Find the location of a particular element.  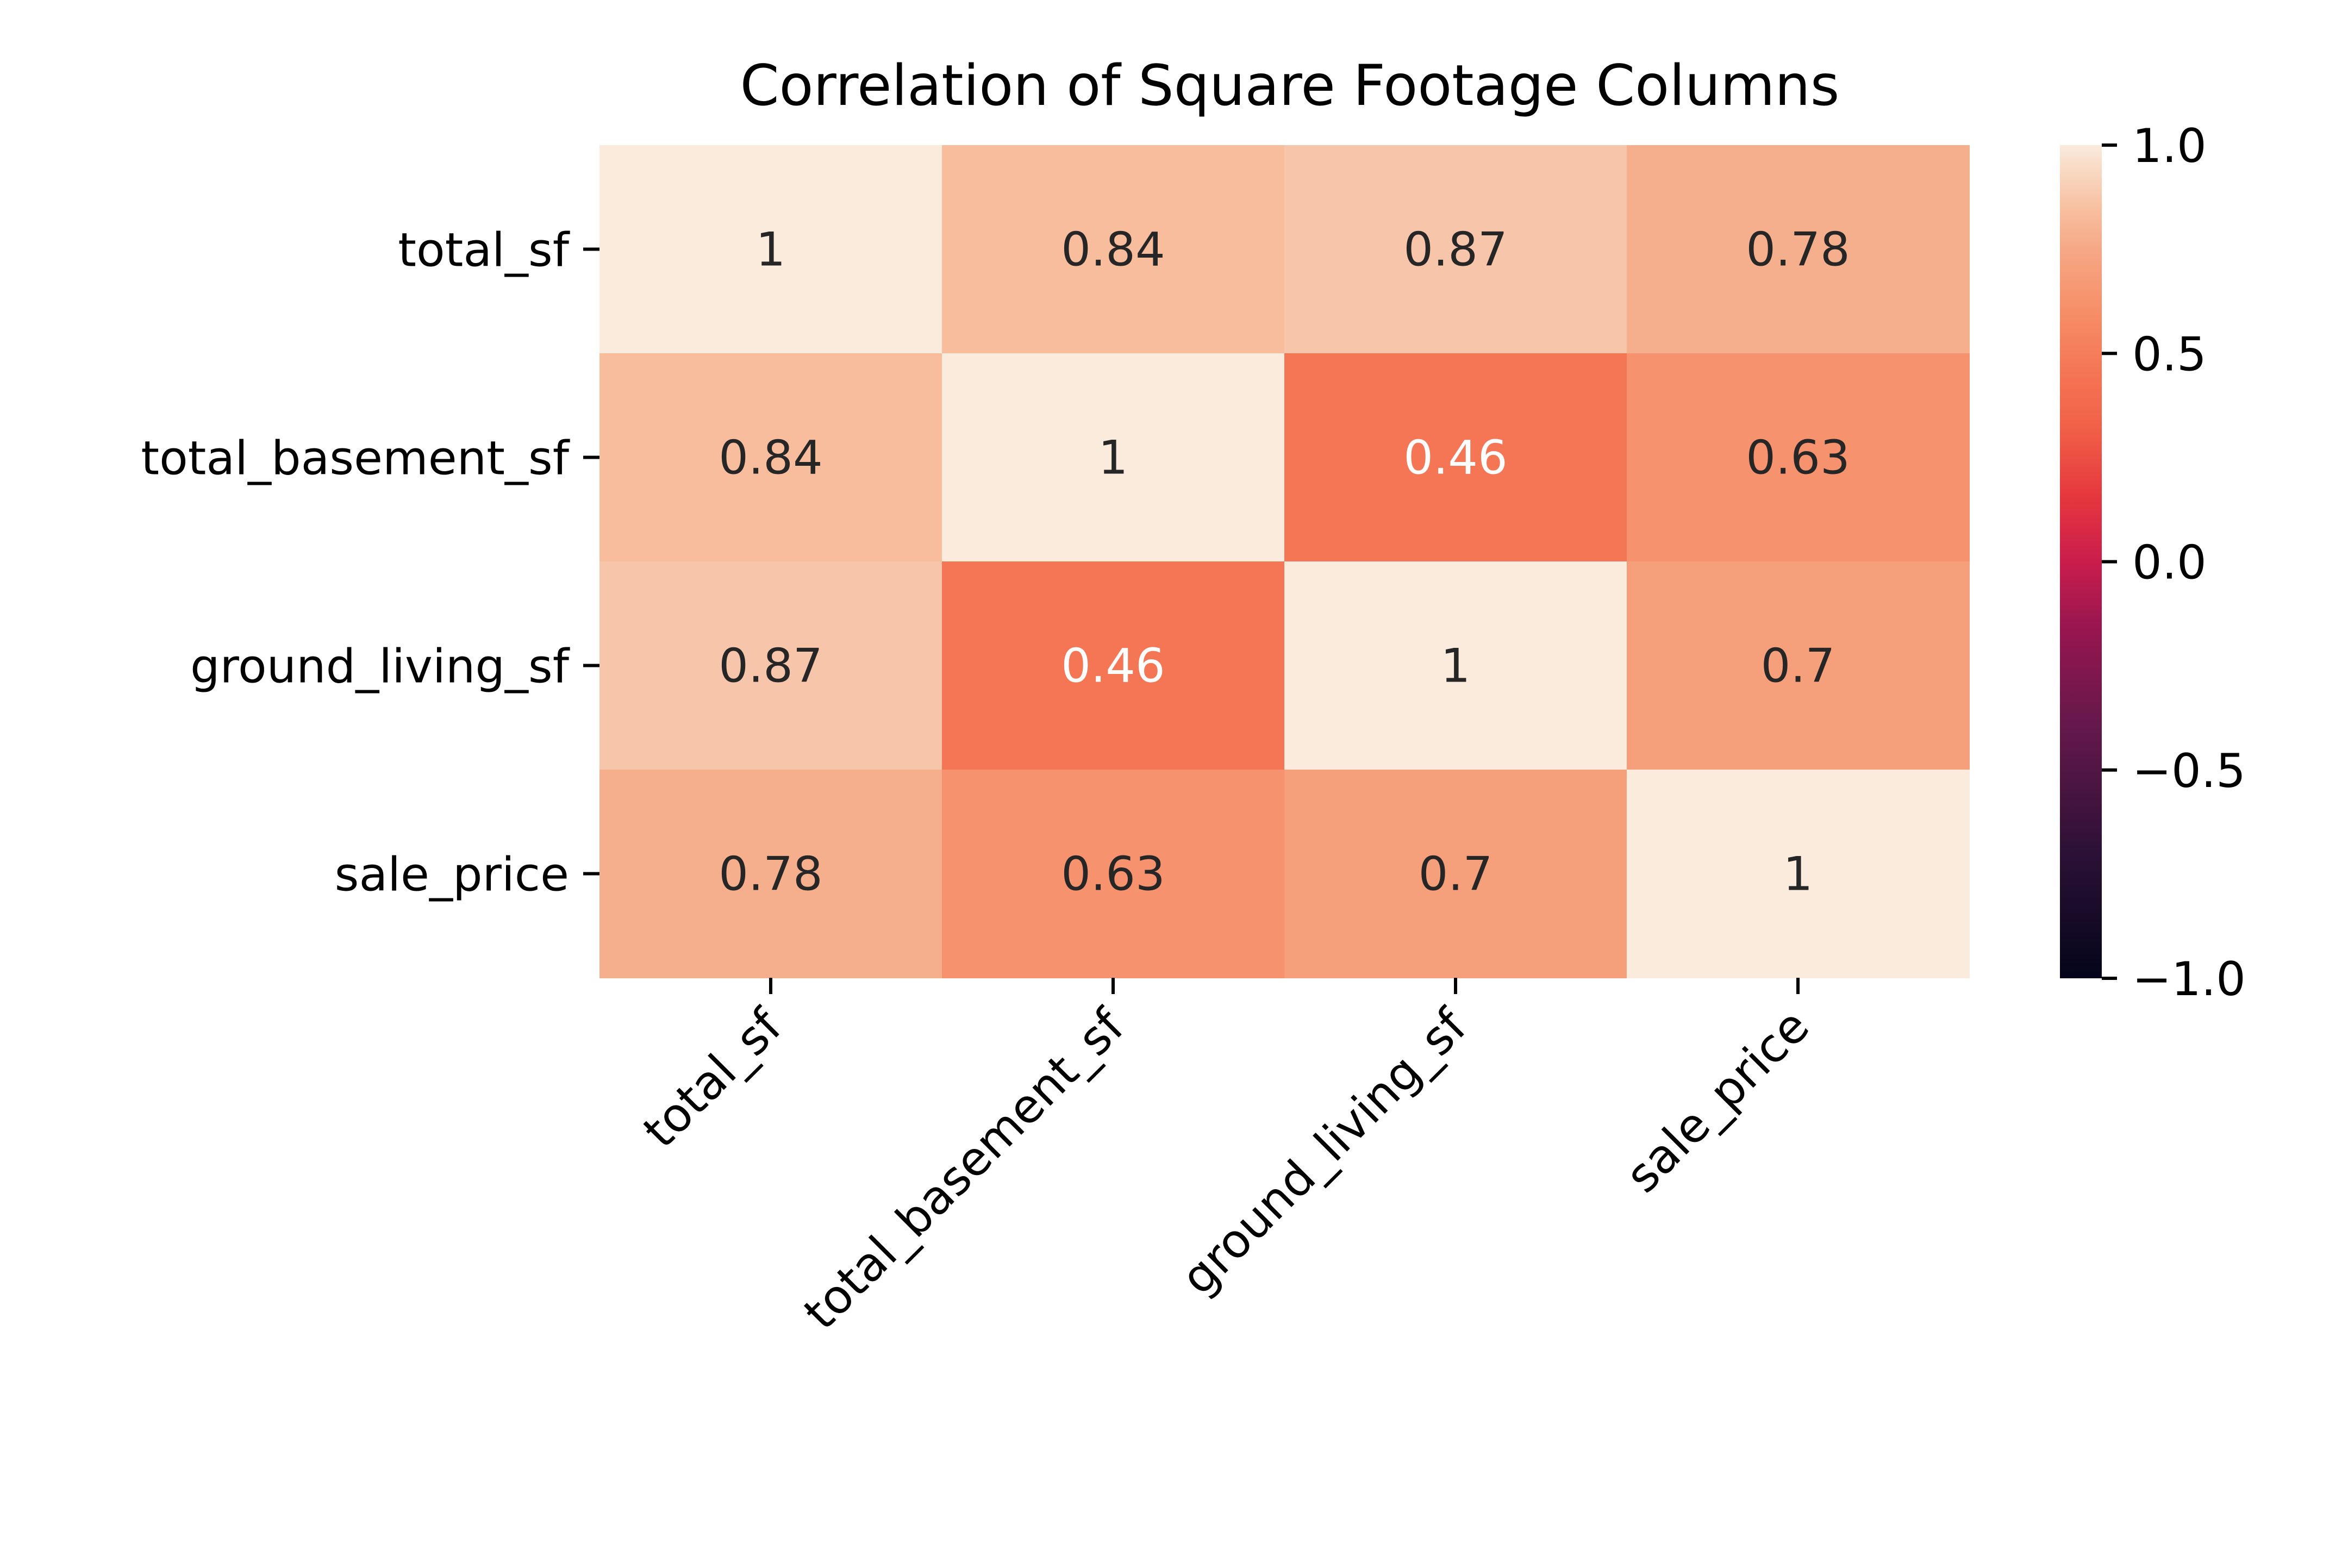

y-tick-label: total_basement_sf is located at coordinates (355, 459).